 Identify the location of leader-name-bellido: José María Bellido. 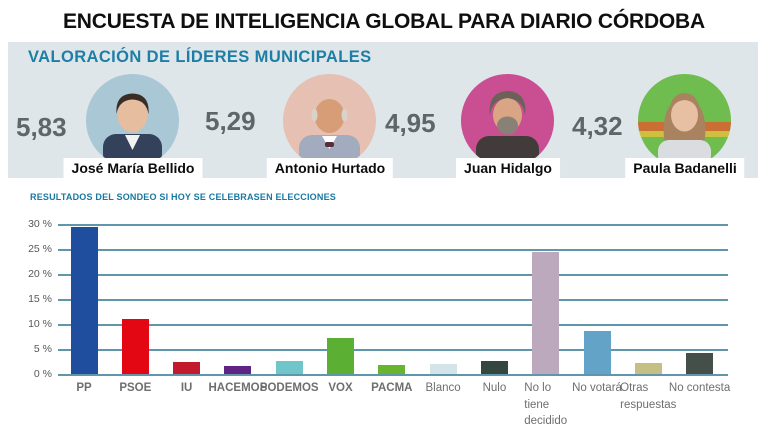
(133, 168).